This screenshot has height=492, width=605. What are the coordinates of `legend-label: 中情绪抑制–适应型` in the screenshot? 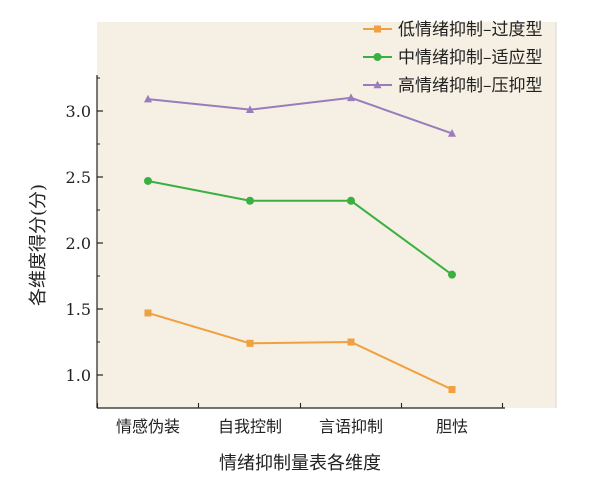 It's located at (470, 58).